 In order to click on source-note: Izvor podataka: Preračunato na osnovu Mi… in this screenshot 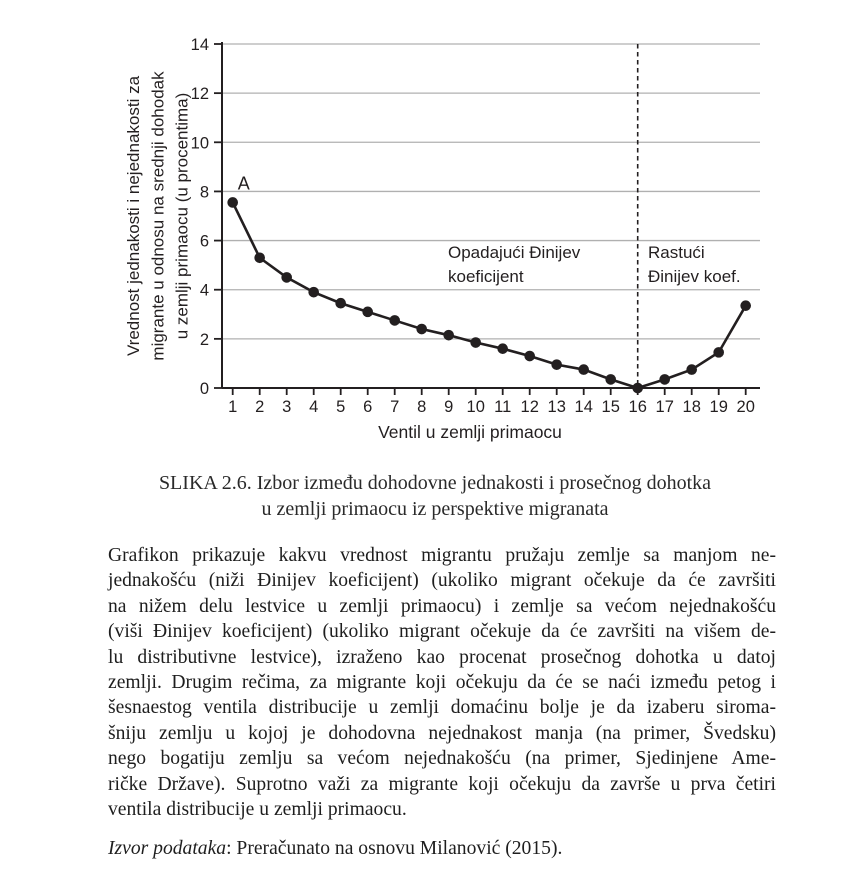, I will do `click(442, 849)`.